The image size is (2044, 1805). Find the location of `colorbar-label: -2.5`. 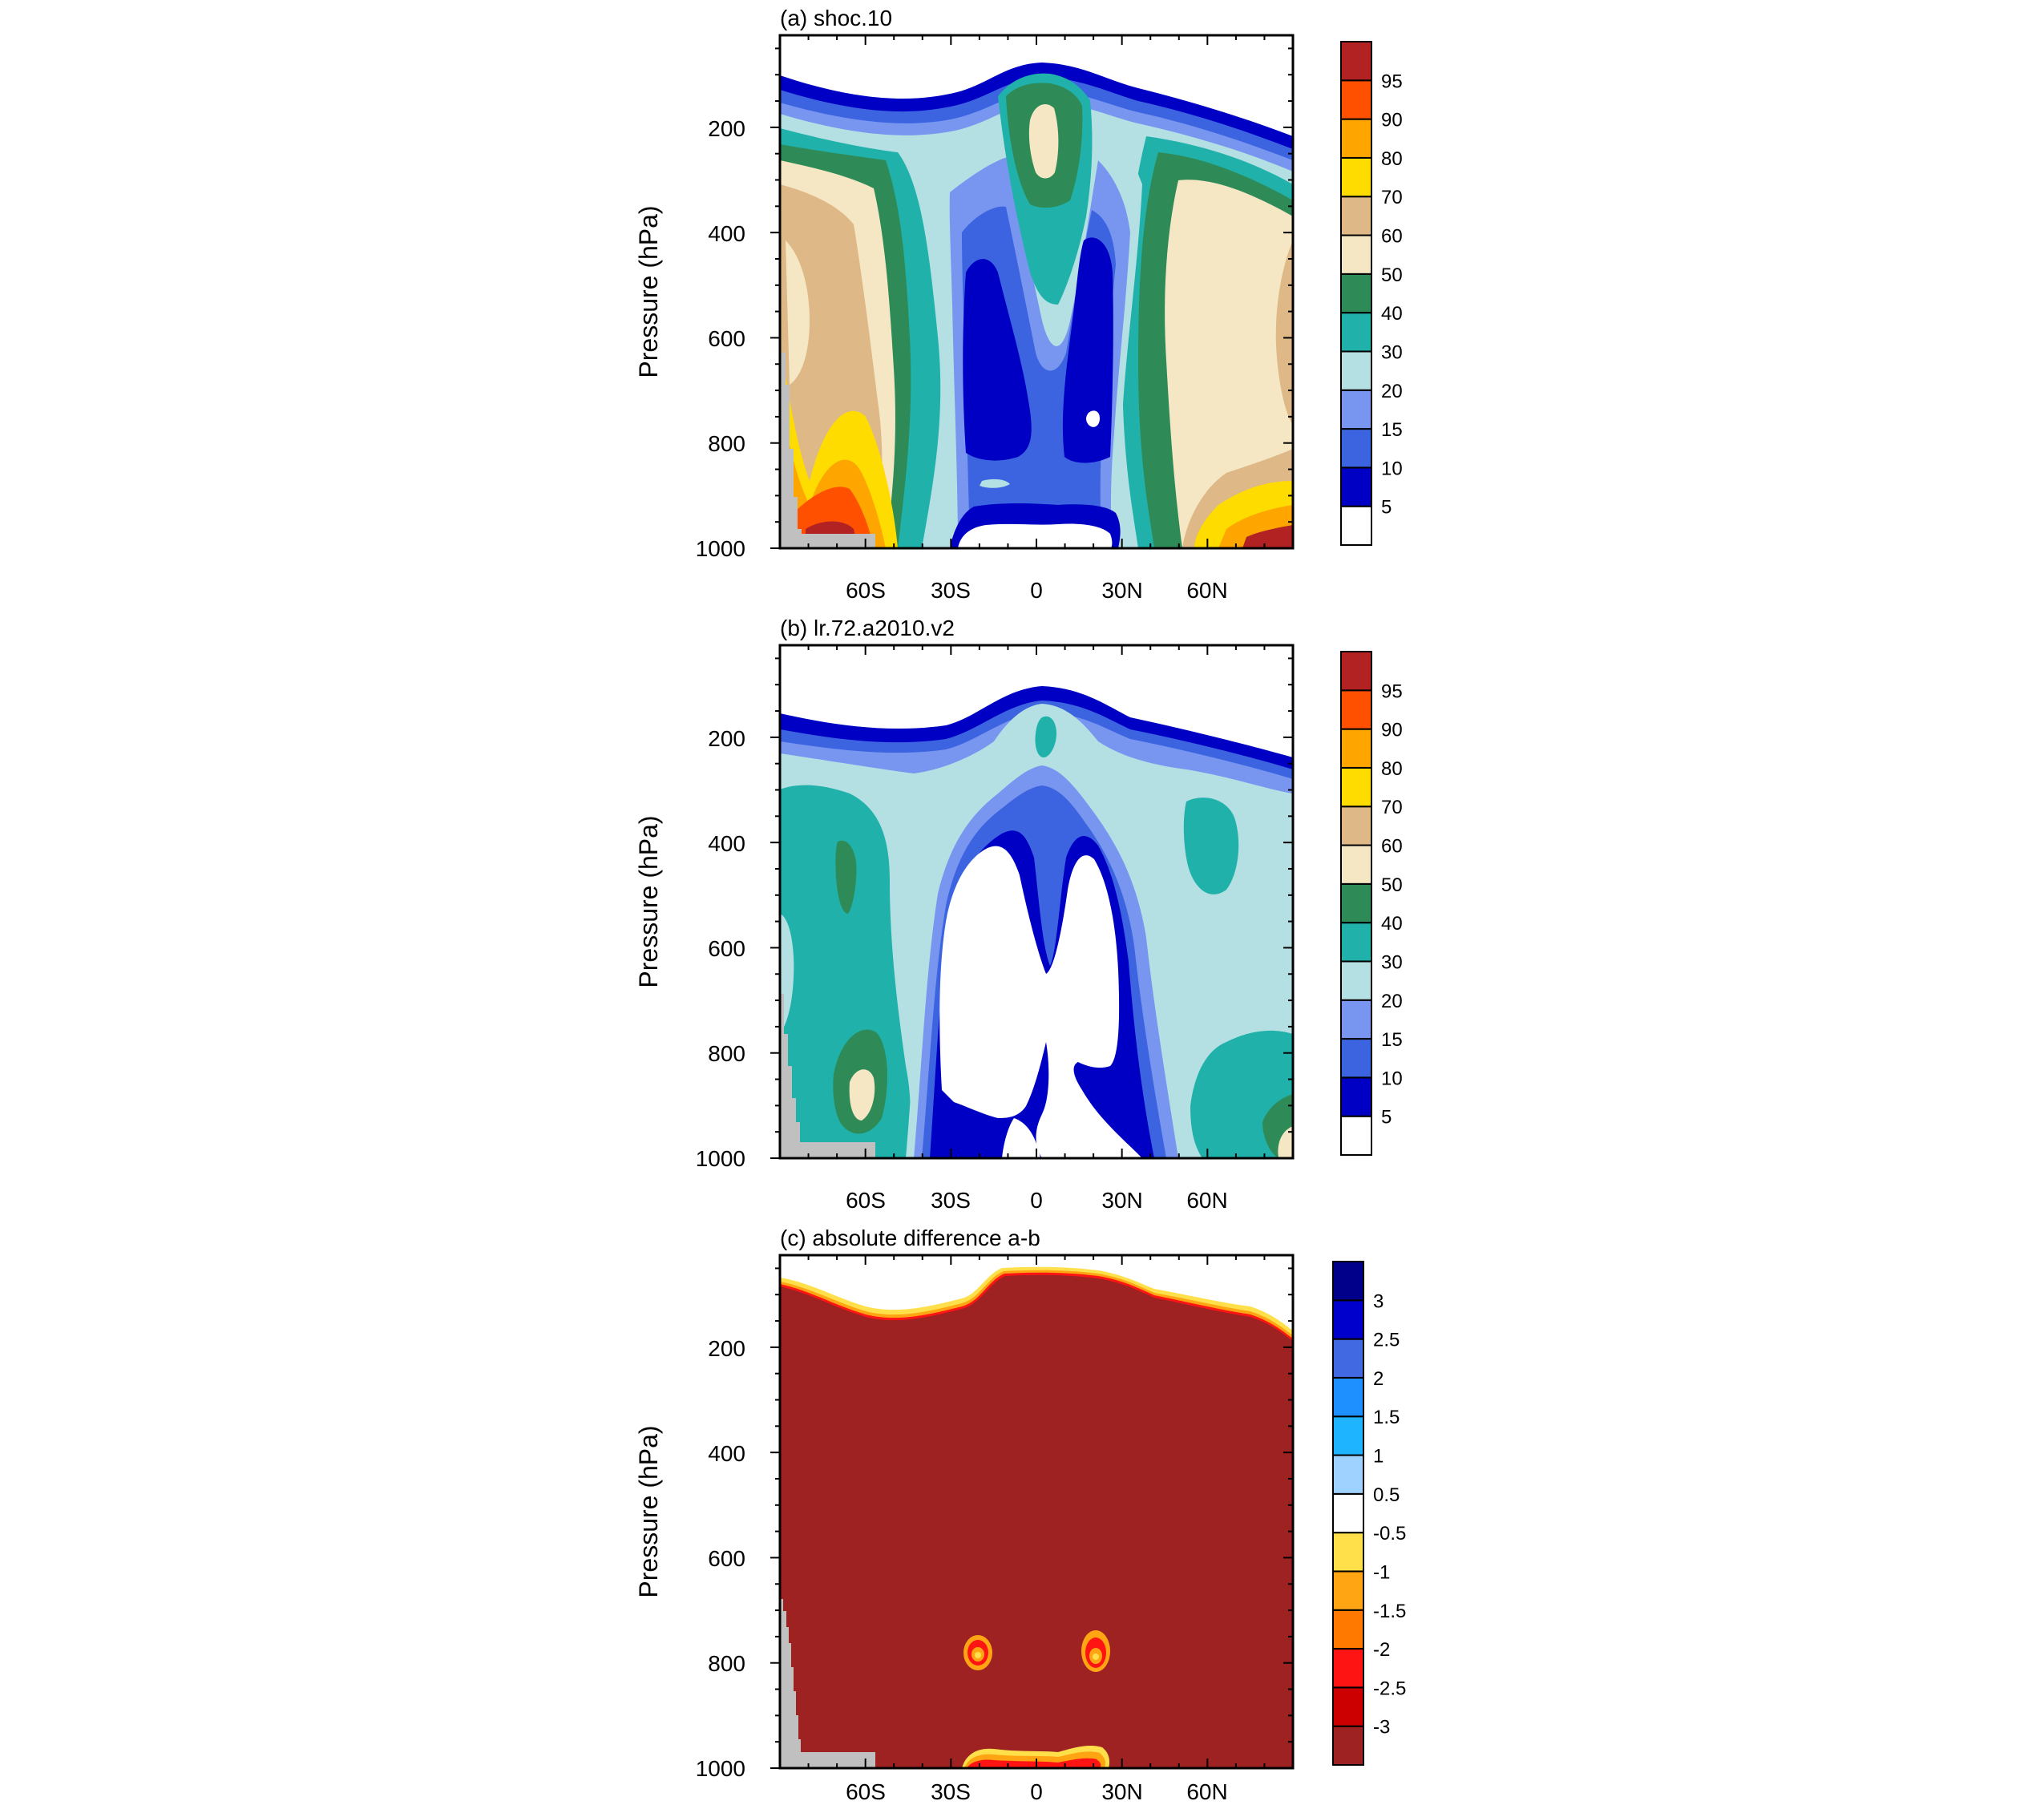

colorbar-label: -2.5 is located at coordinates (1389, 1688).